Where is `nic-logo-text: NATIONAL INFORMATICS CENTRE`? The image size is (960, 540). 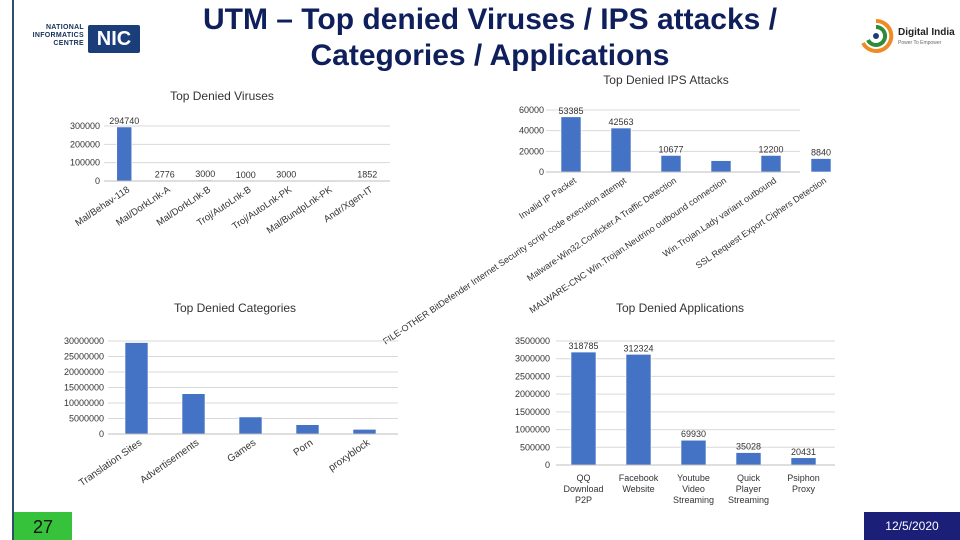 nic-logo-text: NATIONAL INFORMATICS CENTRE is located at coordinates (49, 36).